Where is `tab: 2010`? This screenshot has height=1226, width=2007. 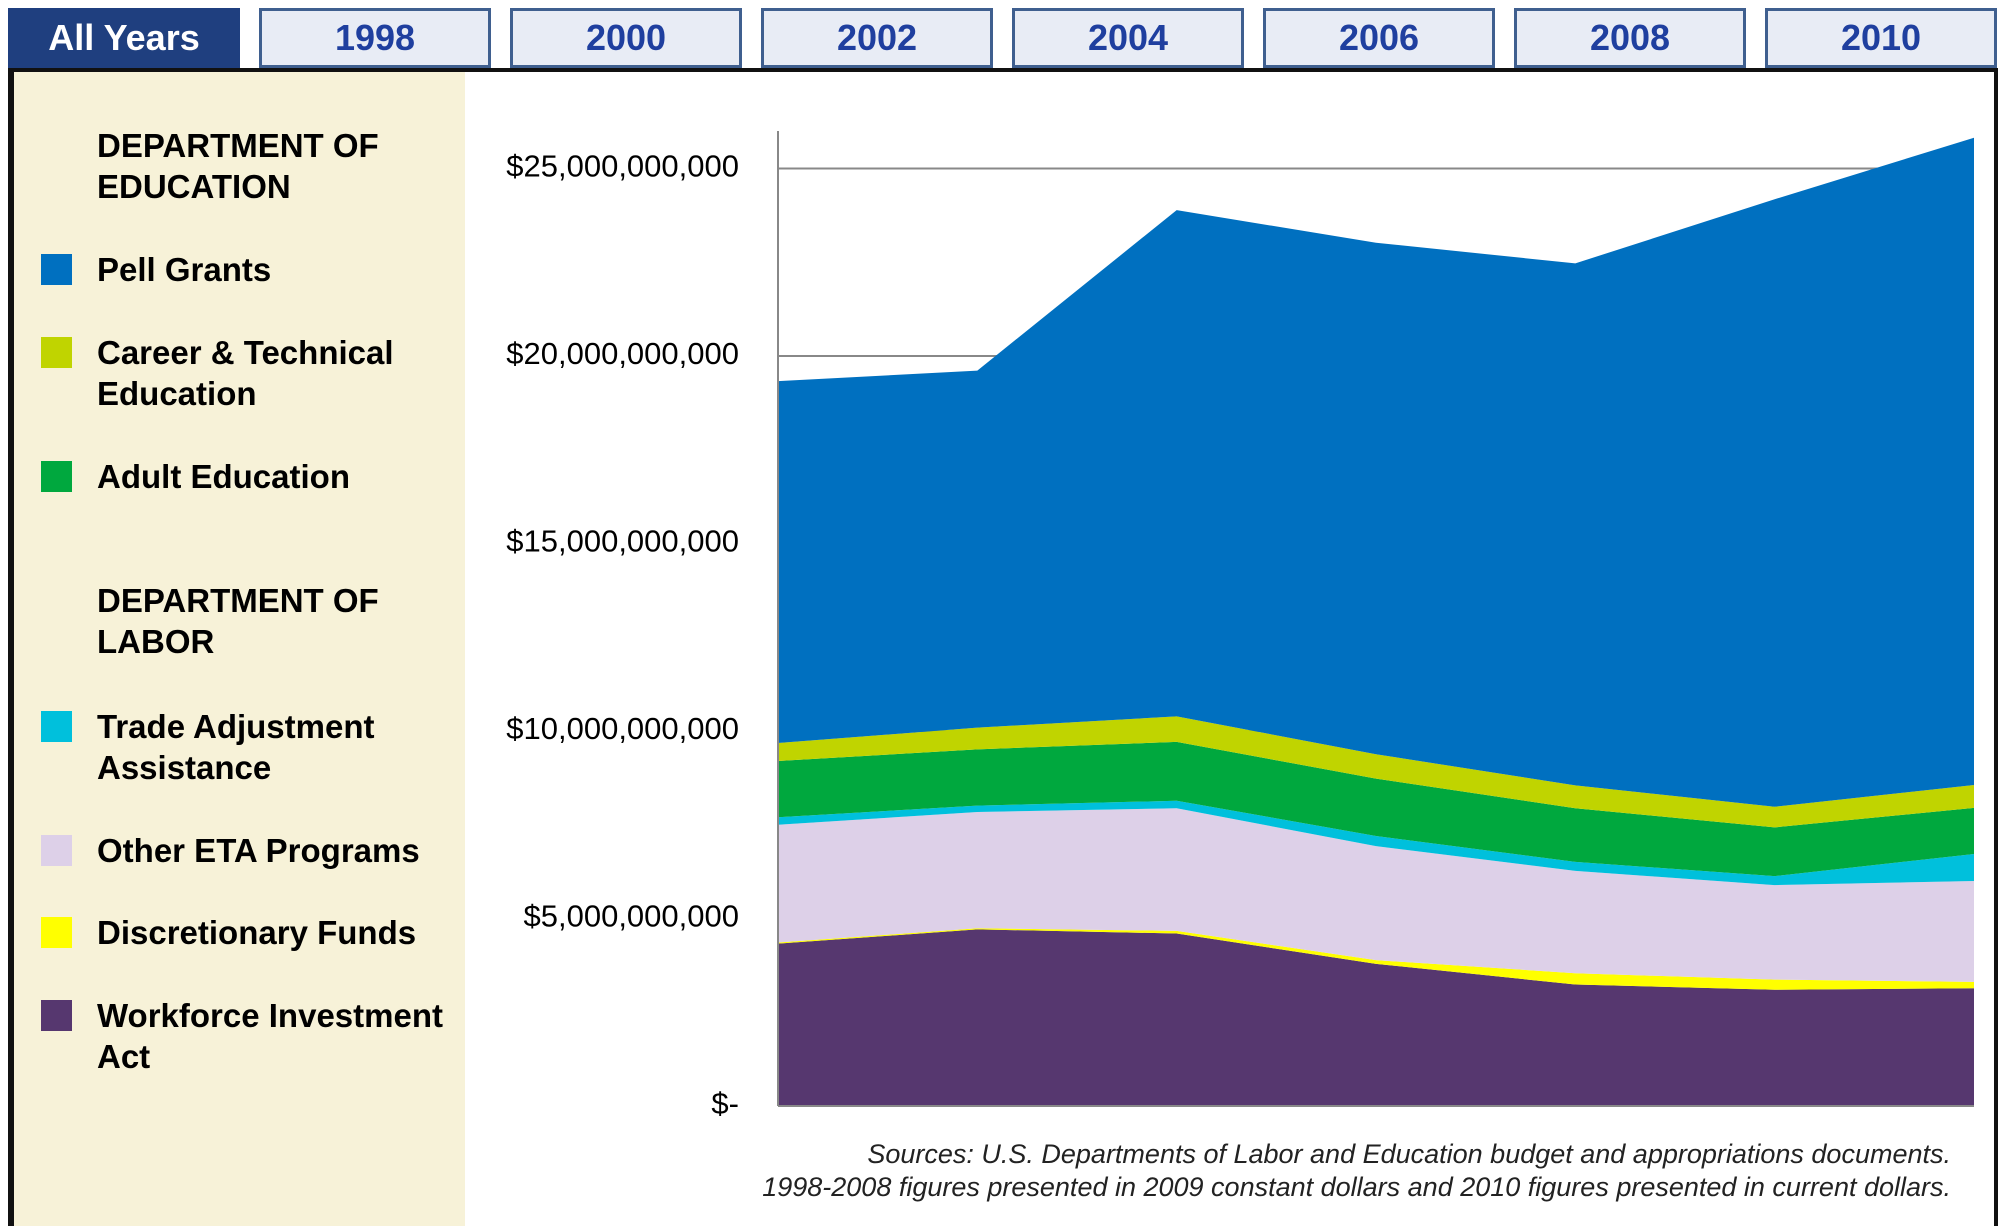 tab: 2010 is located at coordinates (1881, 38).